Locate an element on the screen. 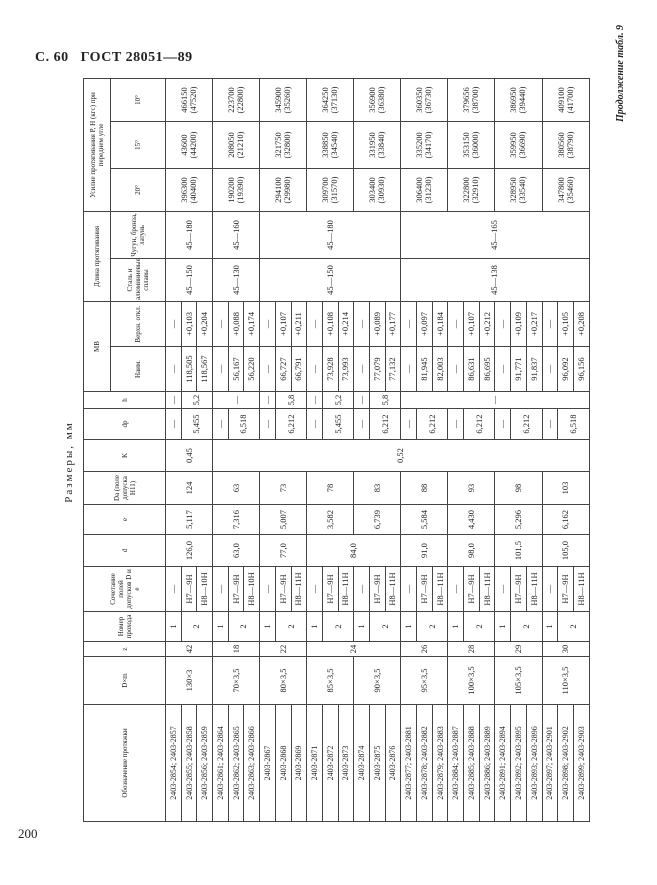  cell-e: 3,582 is located at coordinates (330, 519).